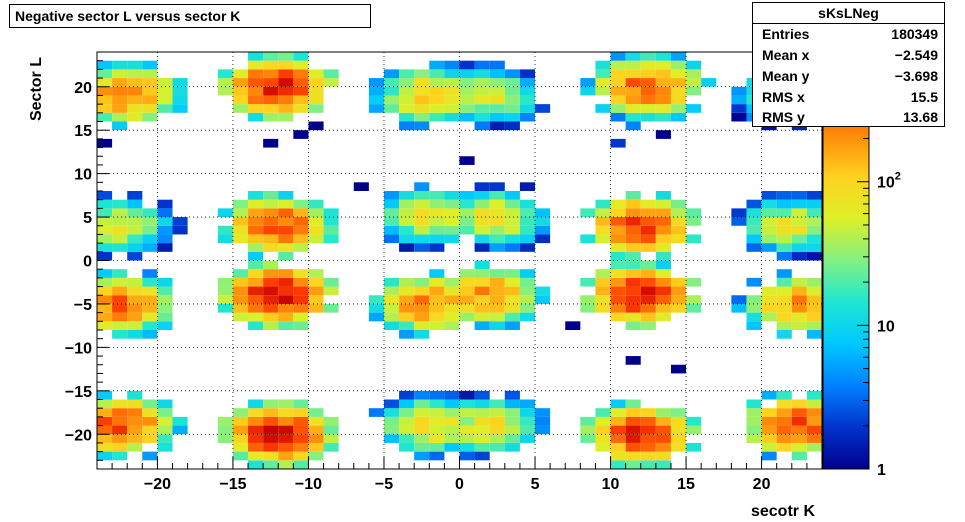  Describe the element at coordinates (87, 218) in the screenshot. I see `y-tick-label: 5` at that location.